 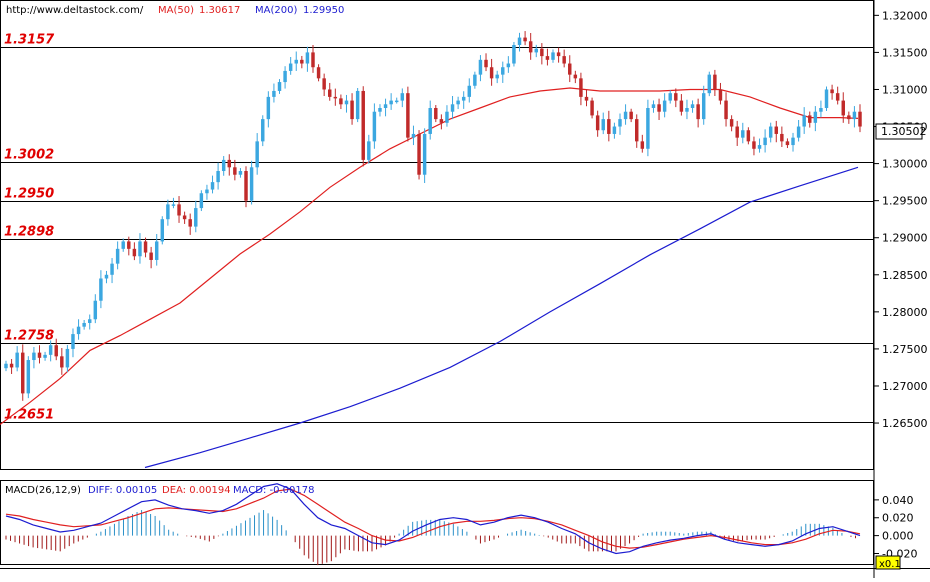 I want to click on ma200-legend-value: 1.29950, so click(x=323, y=10).